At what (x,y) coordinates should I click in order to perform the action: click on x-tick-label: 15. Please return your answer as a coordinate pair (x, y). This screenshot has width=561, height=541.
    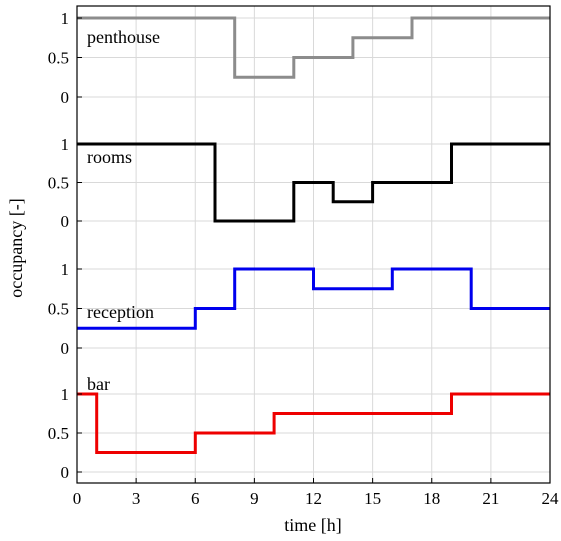
    Looking at the image, I should click on (372, 498).